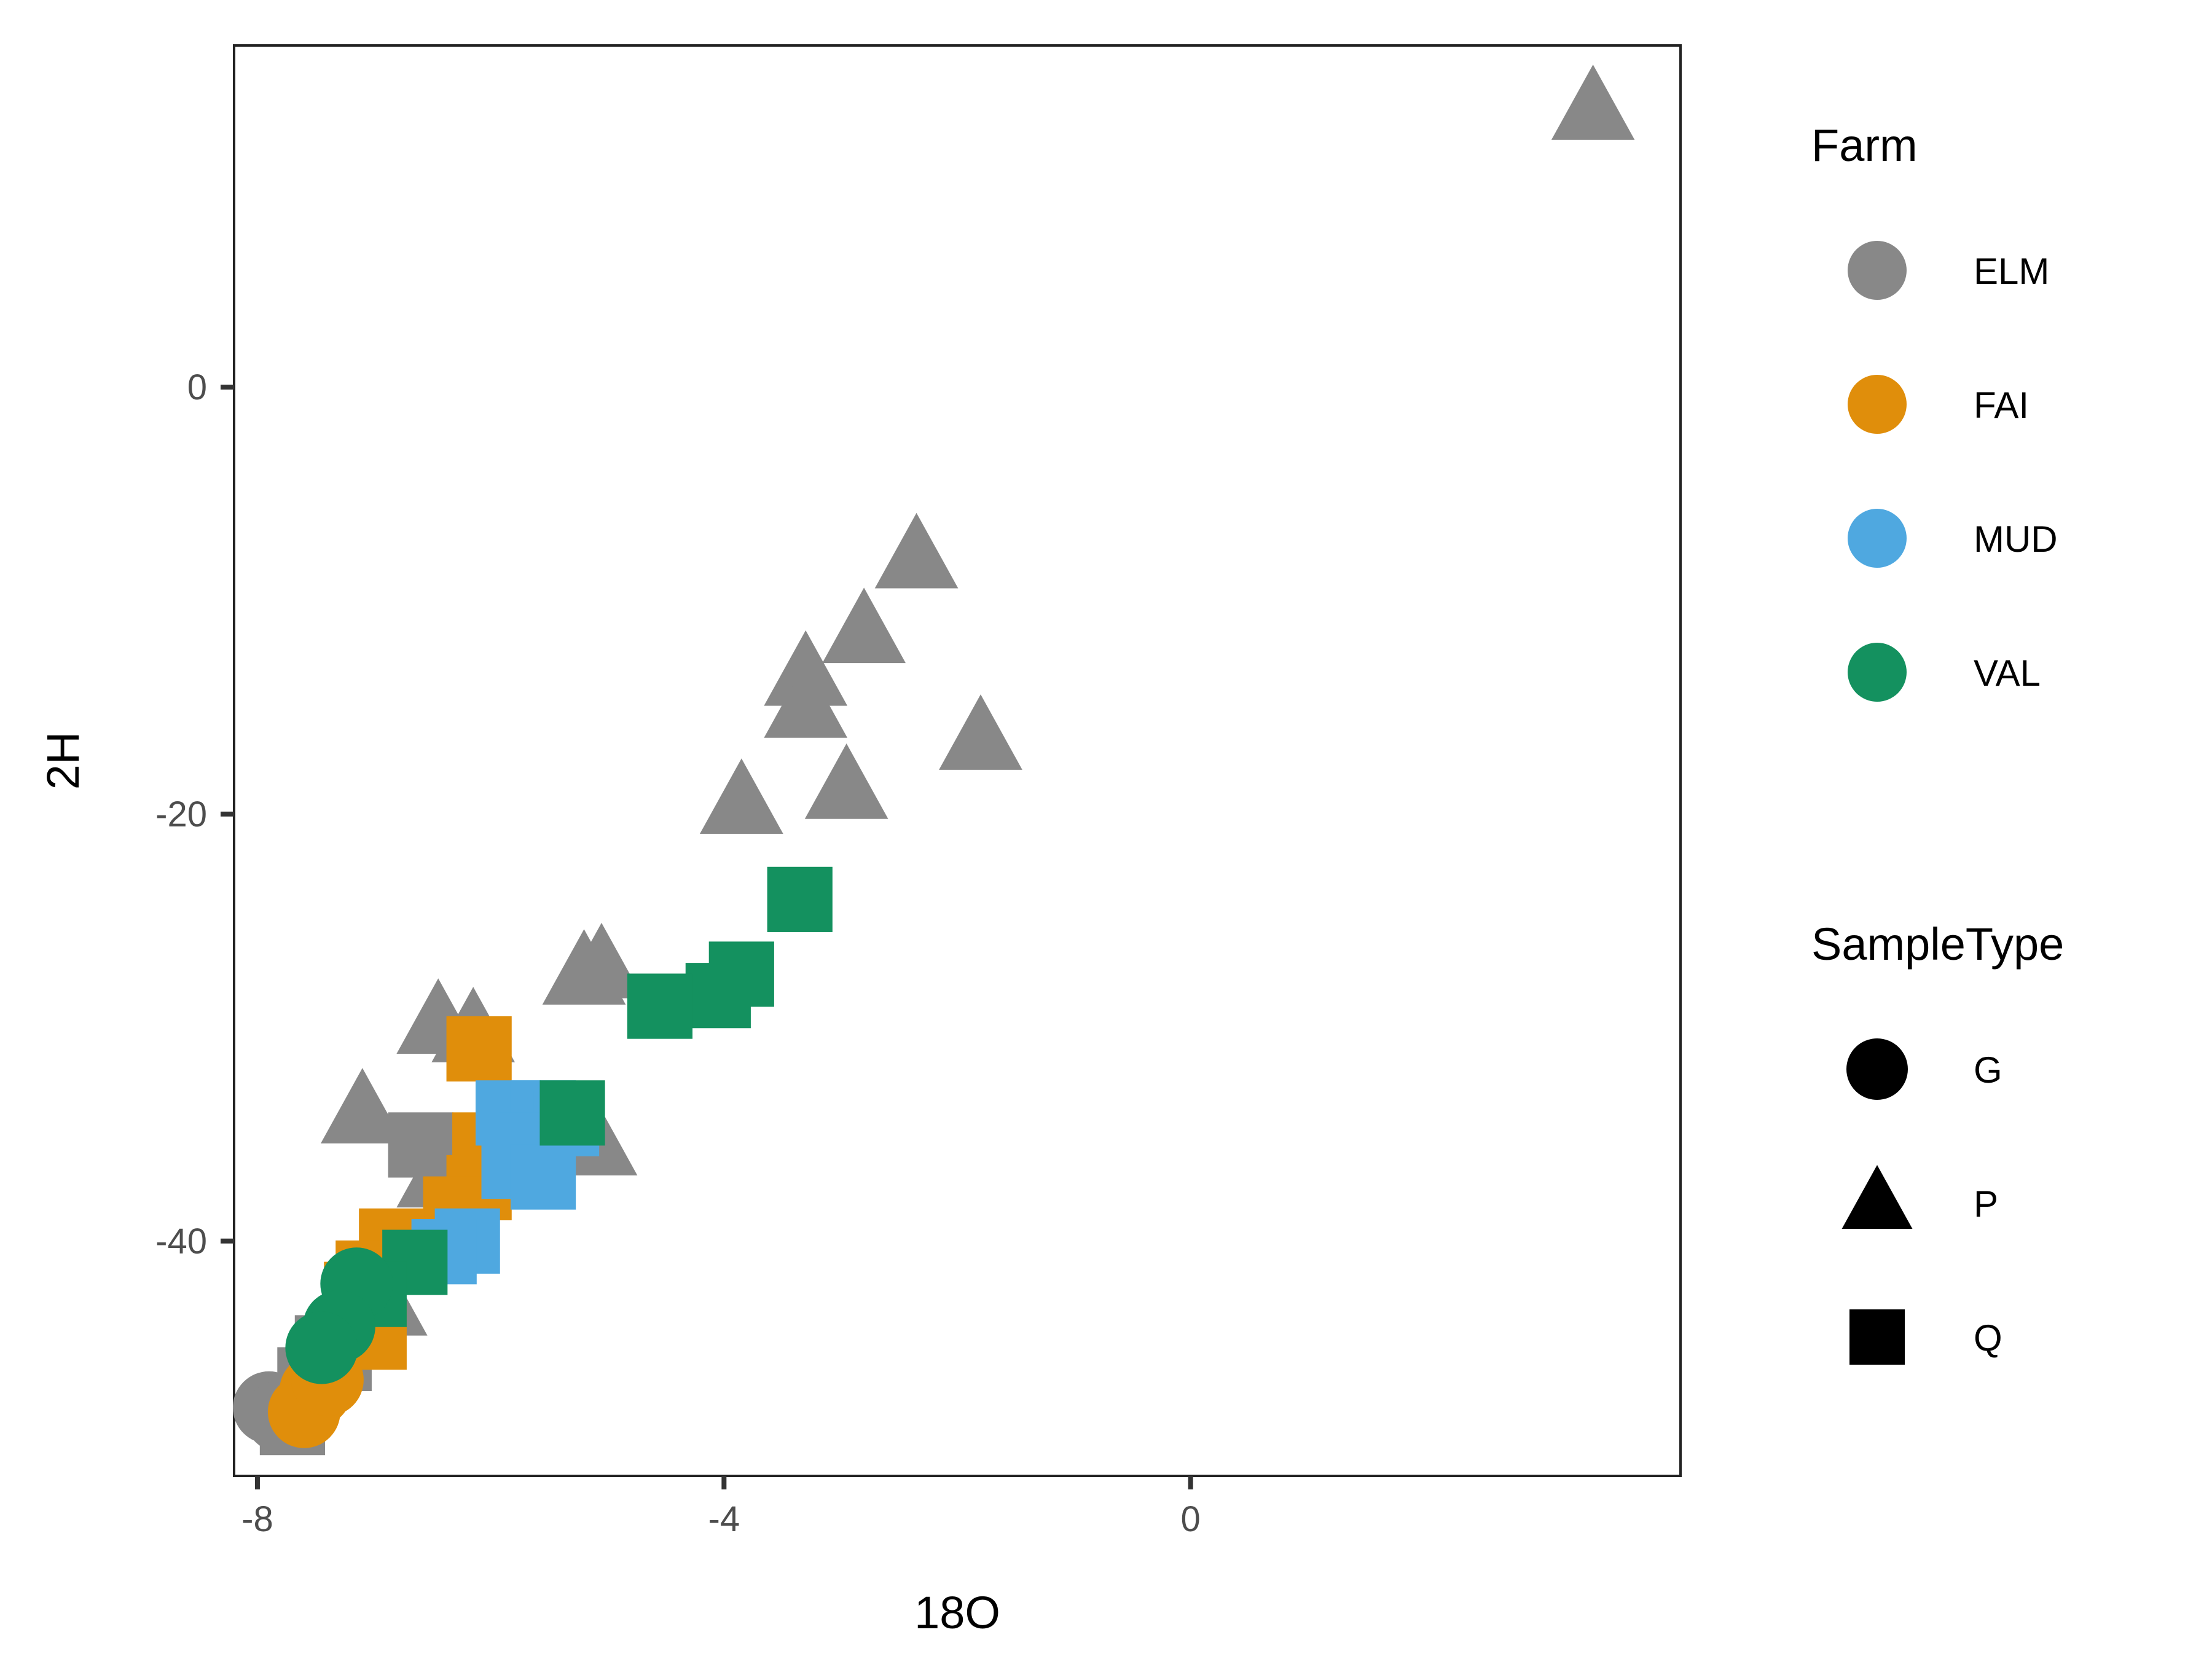 The image size is (2212, 1659). I want to click on point-fai-q, so click(479, 1049).